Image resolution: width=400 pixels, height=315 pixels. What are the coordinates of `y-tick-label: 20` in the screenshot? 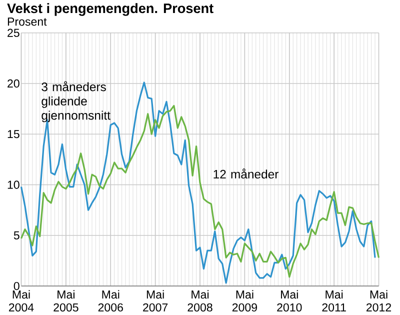 It's located at (14, 83).